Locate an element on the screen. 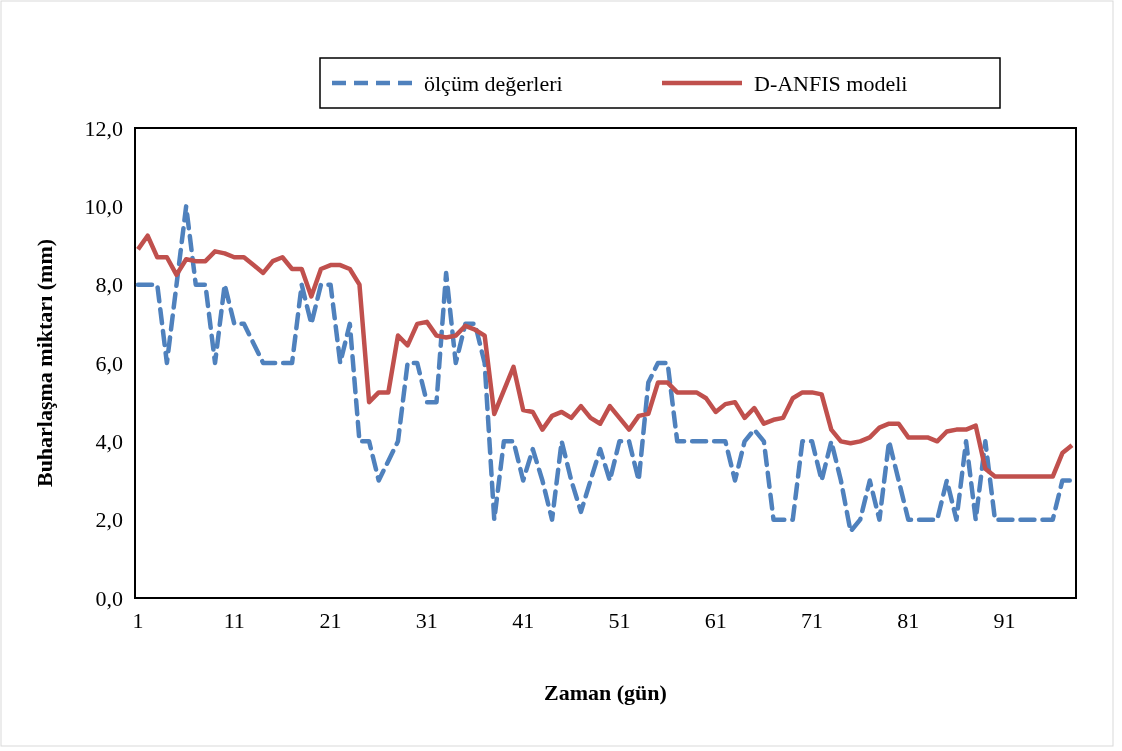 The image size is (1122, 751). legend-label: ölçüm değerleri is located at coordinates (493, 83).